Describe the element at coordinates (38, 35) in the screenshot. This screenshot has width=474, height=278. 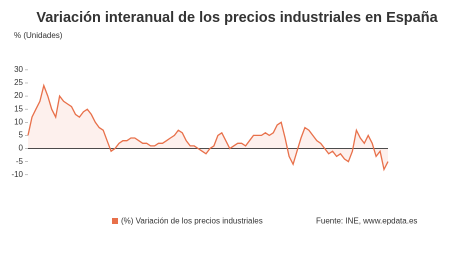
I see `y-axis-unit: % (Unidades)` at that location.